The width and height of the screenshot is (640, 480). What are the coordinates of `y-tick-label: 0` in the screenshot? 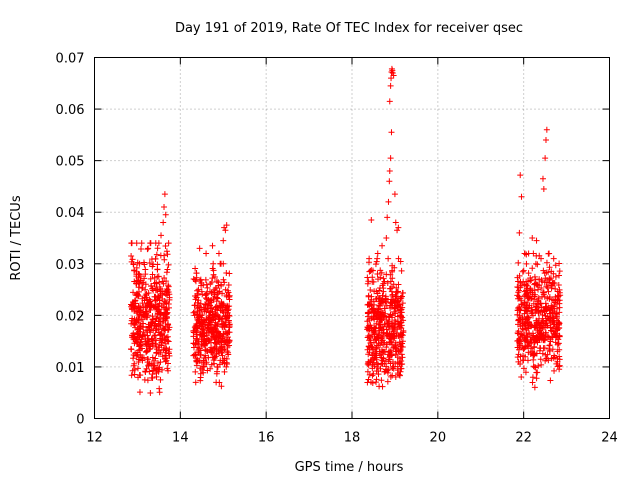 It's located at (80, 420).